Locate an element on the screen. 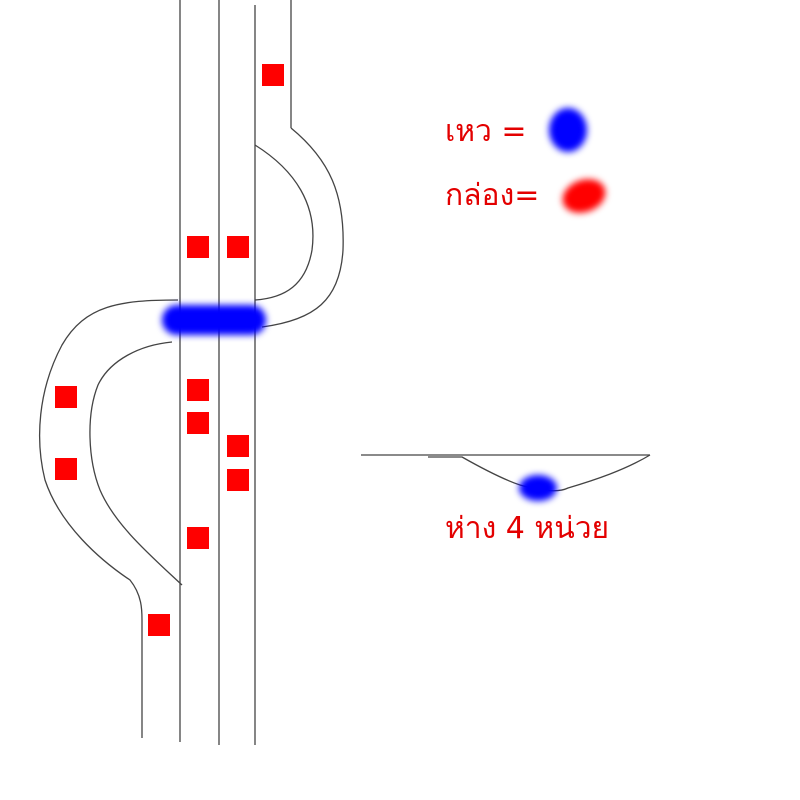 The image size is (800, 800). left-curve-inner is located at coordinates (136, 463).